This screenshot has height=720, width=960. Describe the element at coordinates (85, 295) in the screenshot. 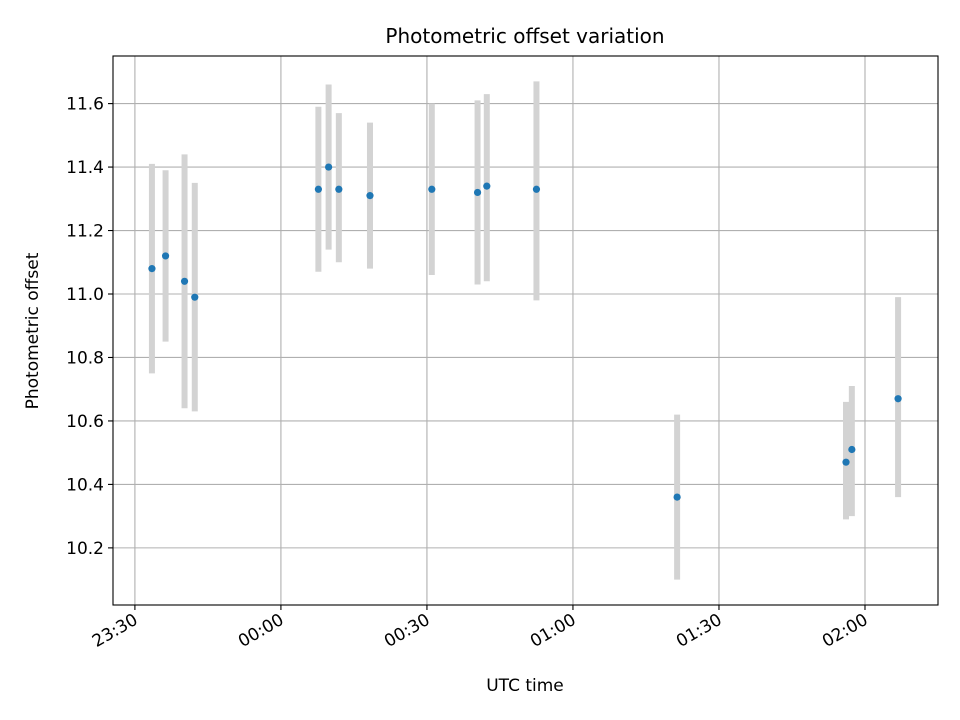

I see `y-tick-label: 11.0` at that location.